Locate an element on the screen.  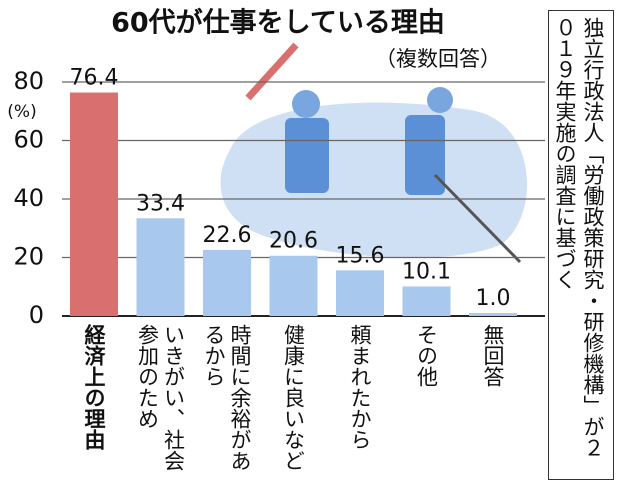
value-label: 15.6 is located at coordinates (360, 255).